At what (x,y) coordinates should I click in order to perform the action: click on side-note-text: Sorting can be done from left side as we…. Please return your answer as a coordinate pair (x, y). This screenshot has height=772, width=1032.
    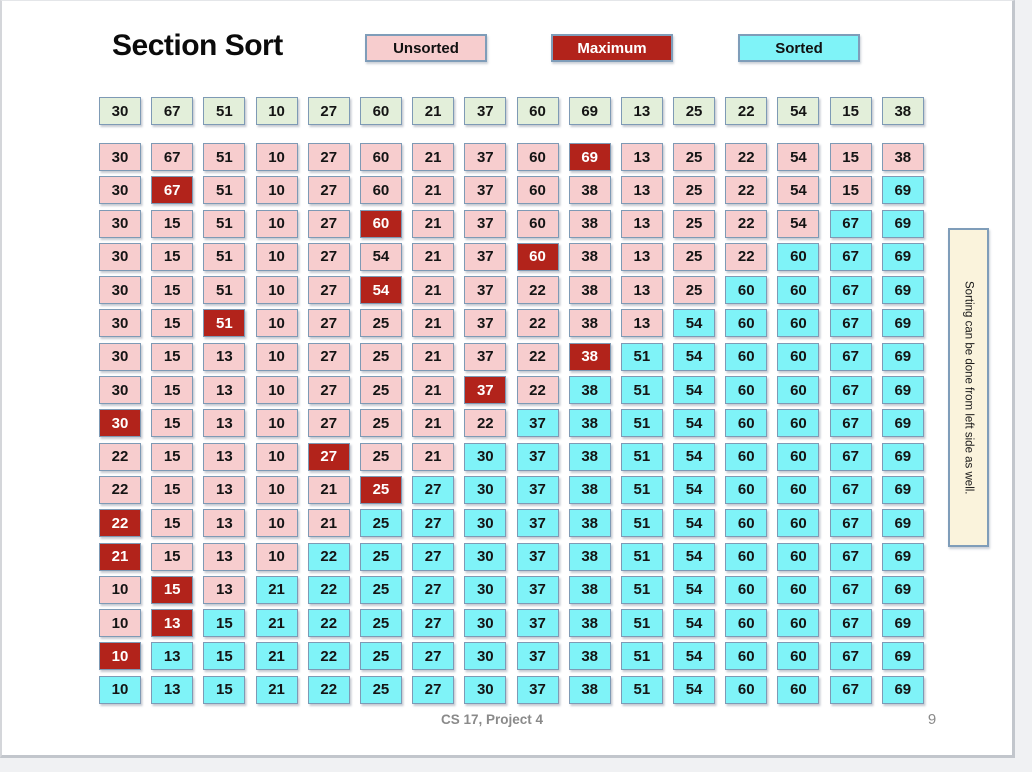
    Looking at the image, I should click on (968, 387).